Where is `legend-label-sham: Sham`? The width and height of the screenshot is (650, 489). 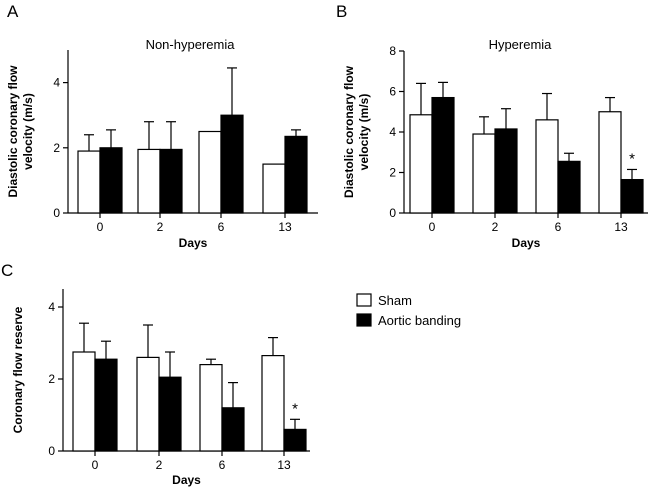 legend-label-sham: Sham is located at coordinates (395, 300).